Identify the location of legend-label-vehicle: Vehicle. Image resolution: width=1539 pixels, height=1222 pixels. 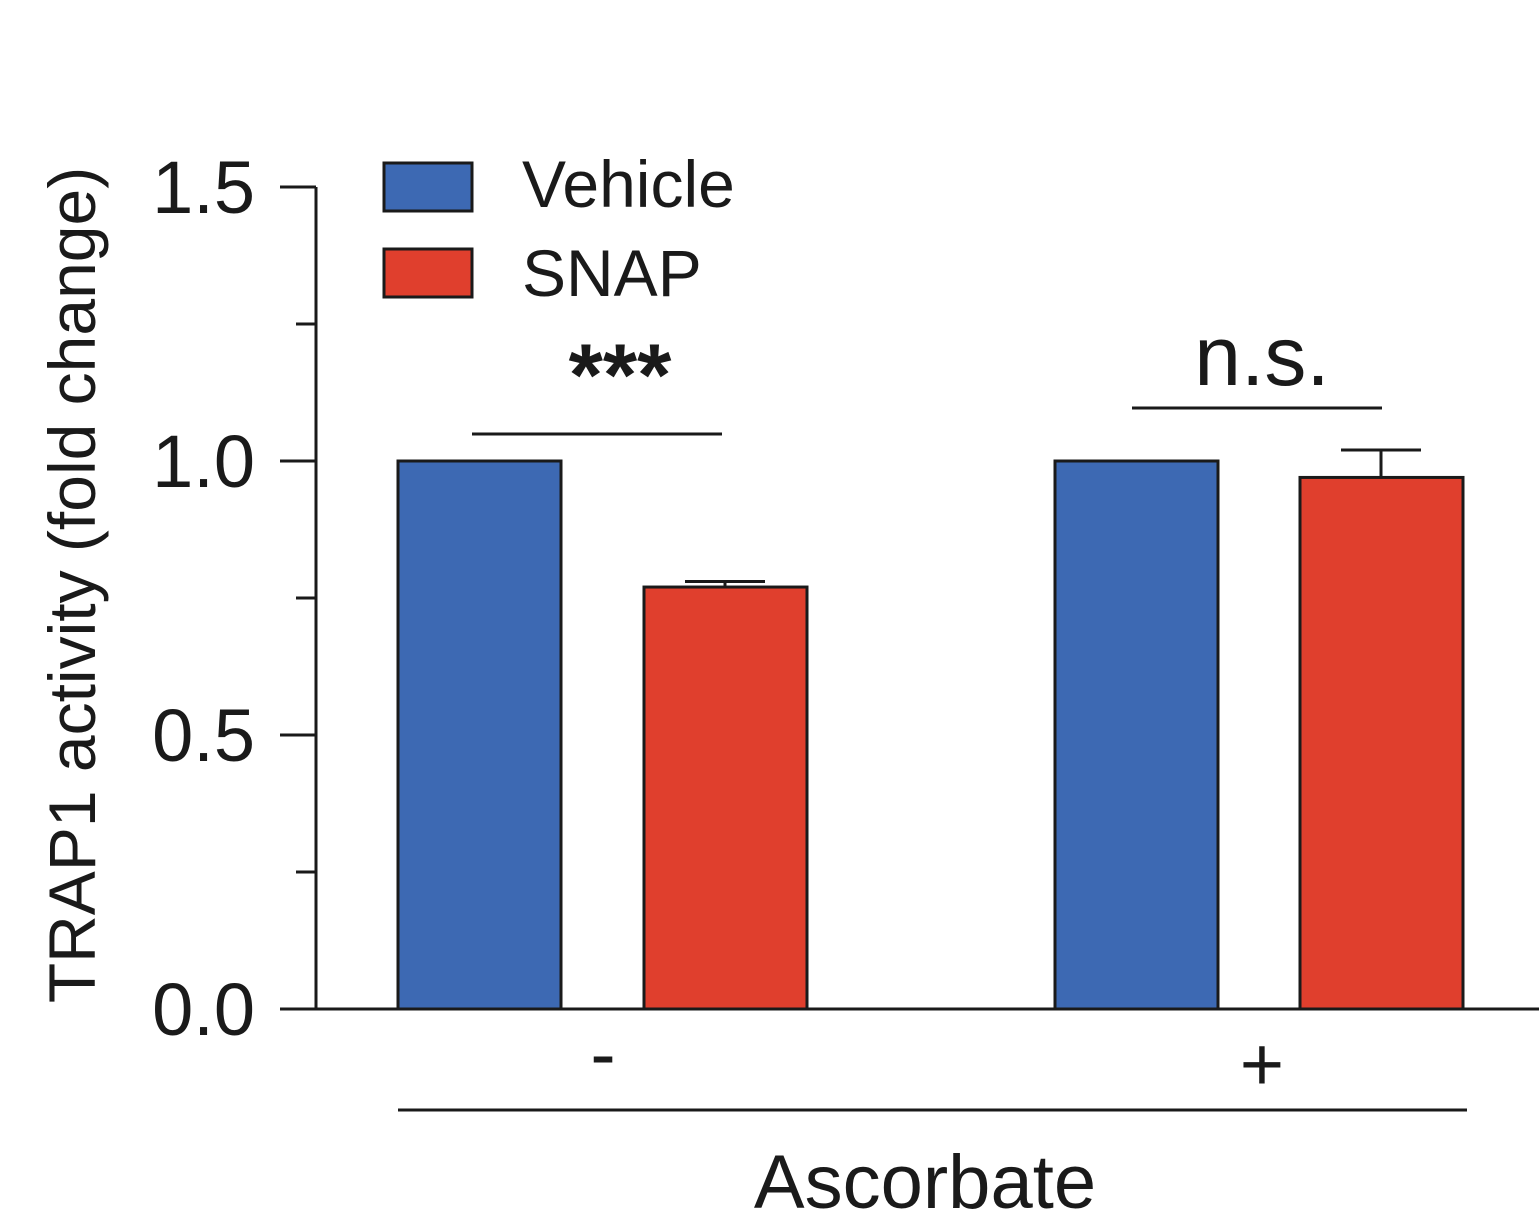
(628, 184).